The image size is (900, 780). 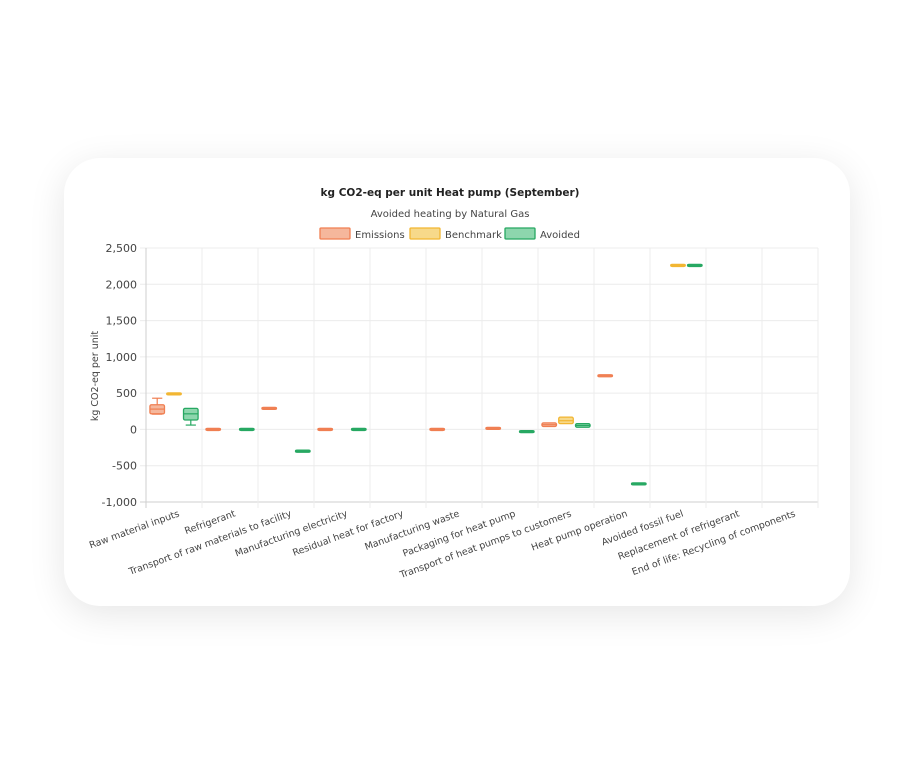 I want to click on legend: Emissions Benchmark Avoided, so click(x=449, y=234).